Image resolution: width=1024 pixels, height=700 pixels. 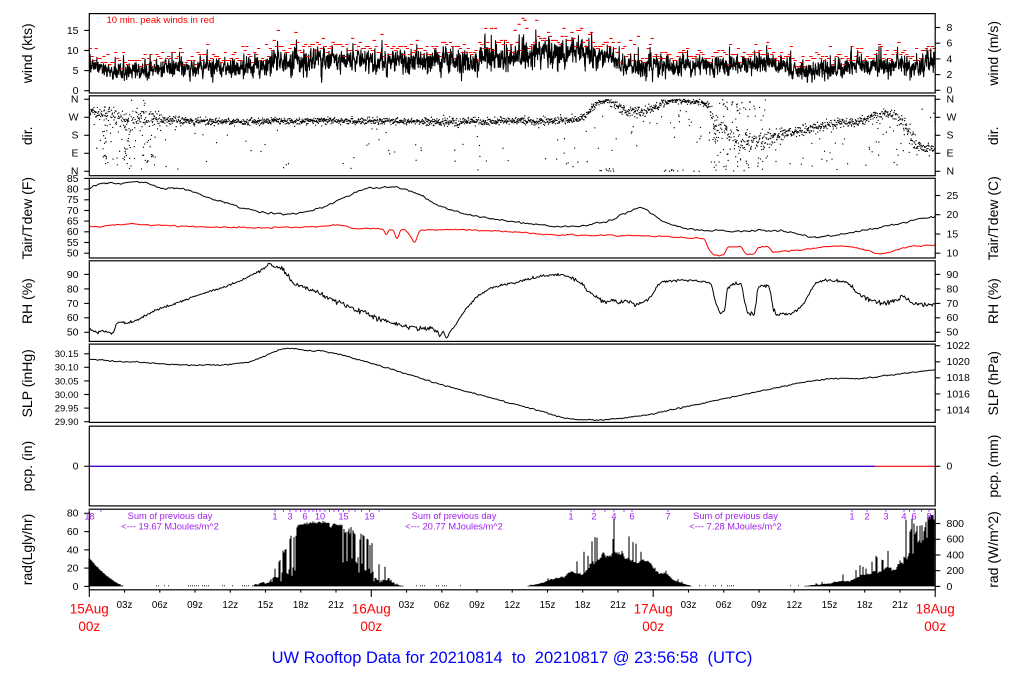 I want to click on svg-text: 1, so click(x=570, y=517).